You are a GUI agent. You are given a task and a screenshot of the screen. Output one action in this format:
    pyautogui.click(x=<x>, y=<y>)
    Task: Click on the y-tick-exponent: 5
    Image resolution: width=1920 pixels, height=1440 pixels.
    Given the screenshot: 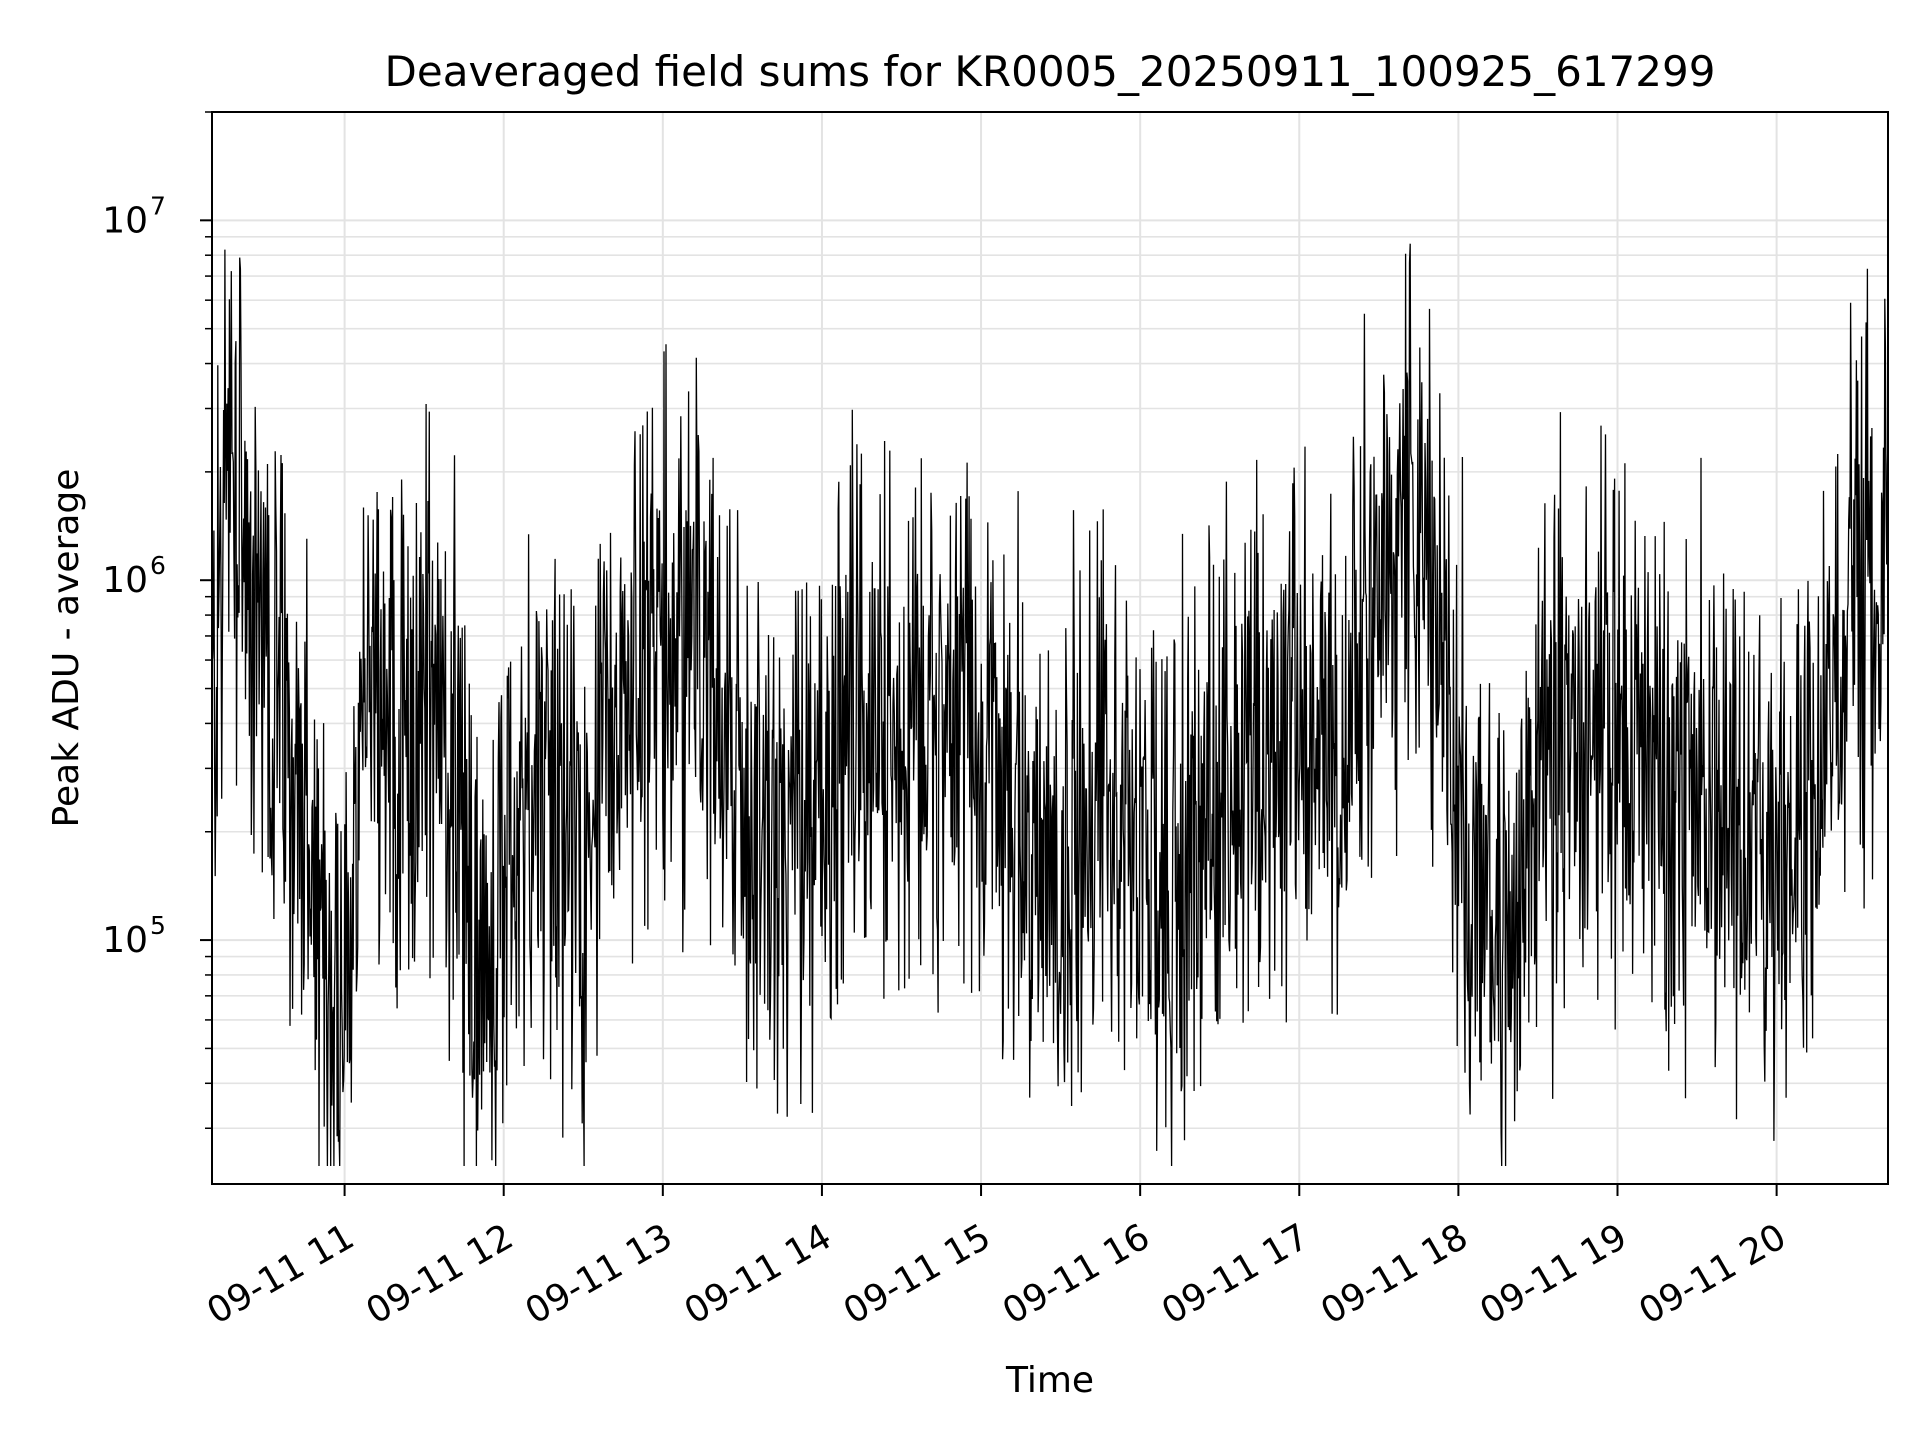 What is the action you would take?
    pyautogui.click(x=158, y=925)
    